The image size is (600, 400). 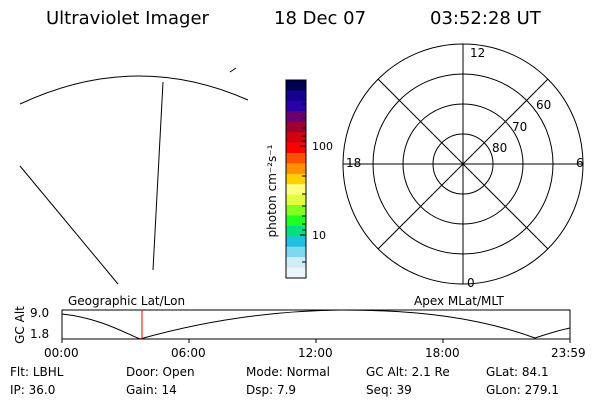 What do you see at coordinates (316, 341) in the screenshot?
I see `timeline-x-ticks` at bounding box center [316, 341].